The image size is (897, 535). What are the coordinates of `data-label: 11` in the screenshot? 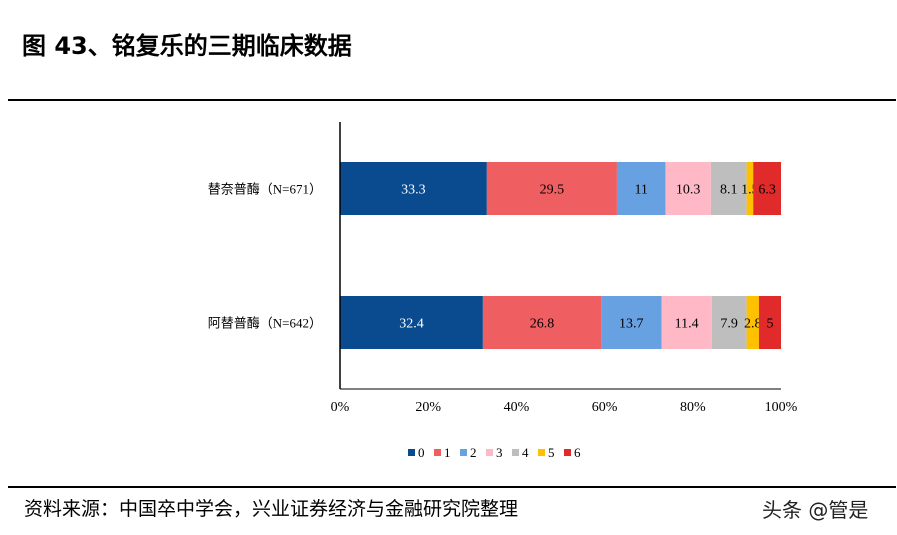 It's located at (640, 190).